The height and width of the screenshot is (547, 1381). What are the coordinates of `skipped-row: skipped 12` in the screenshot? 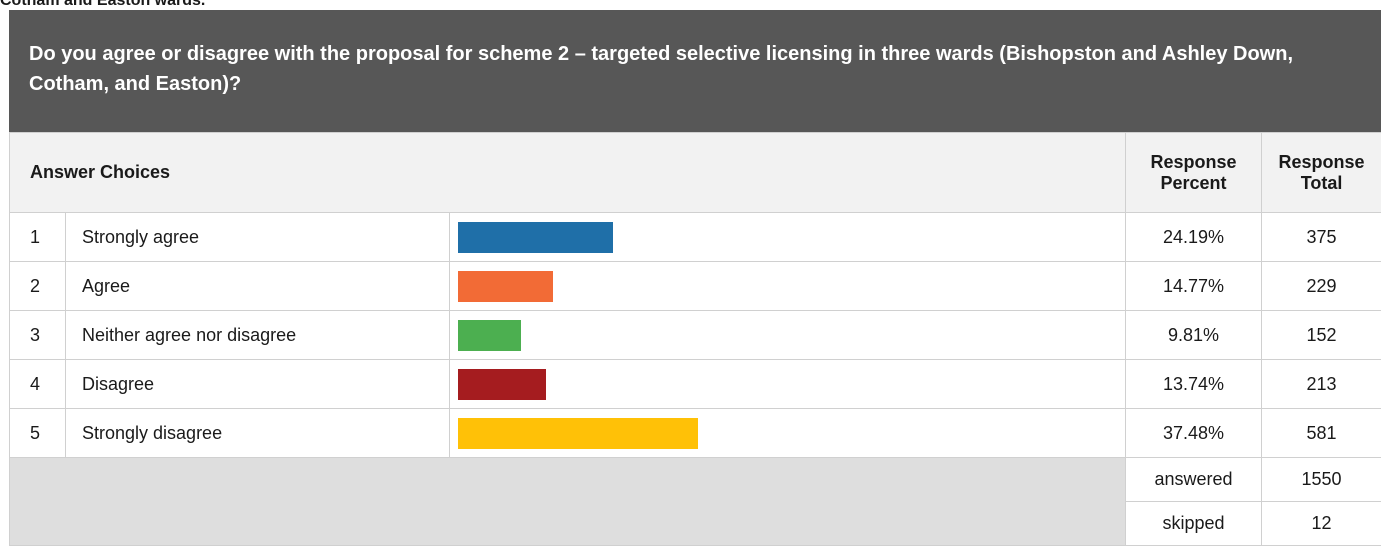 It's located at (695, 523).